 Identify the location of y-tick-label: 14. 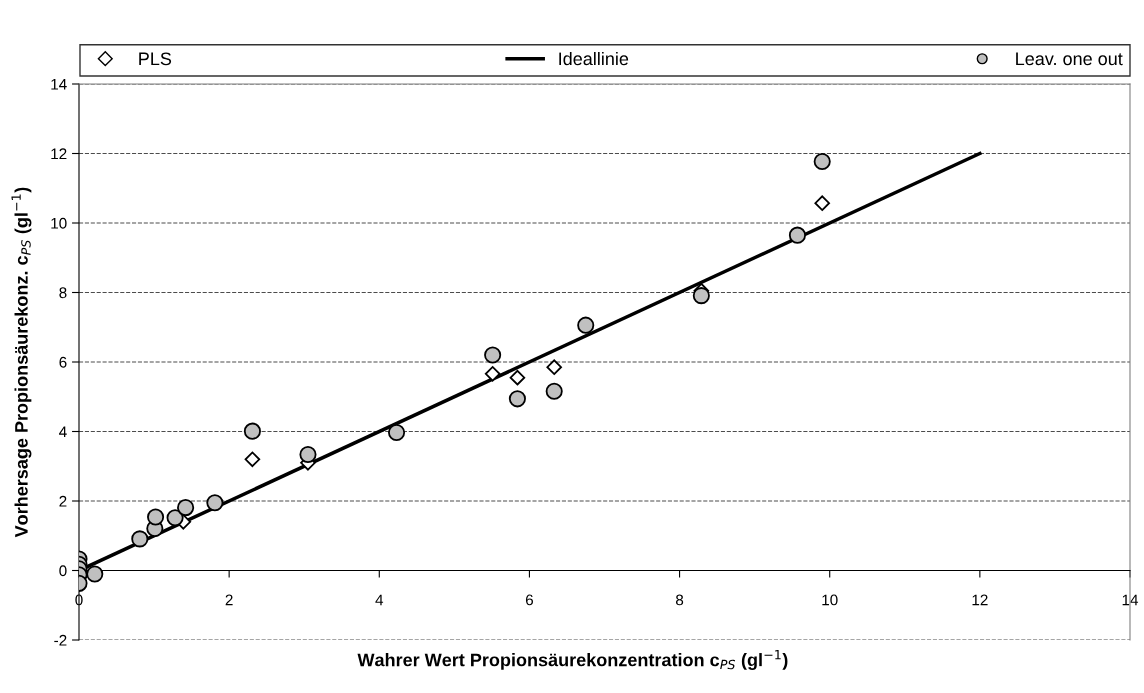
(59, 84).